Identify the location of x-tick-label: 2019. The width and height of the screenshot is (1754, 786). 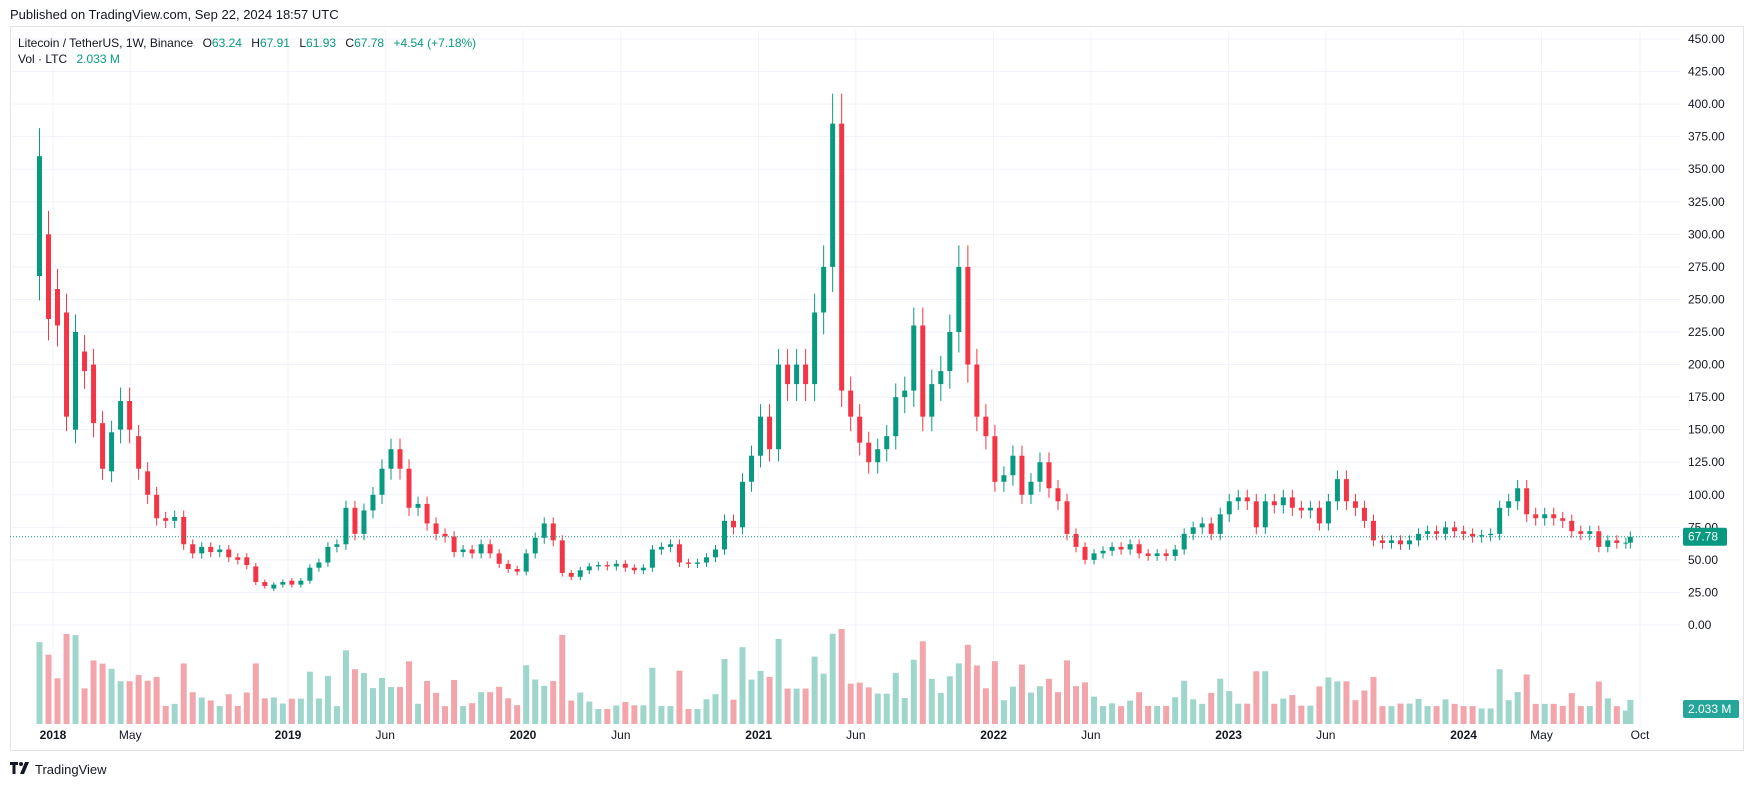
(288, 735).